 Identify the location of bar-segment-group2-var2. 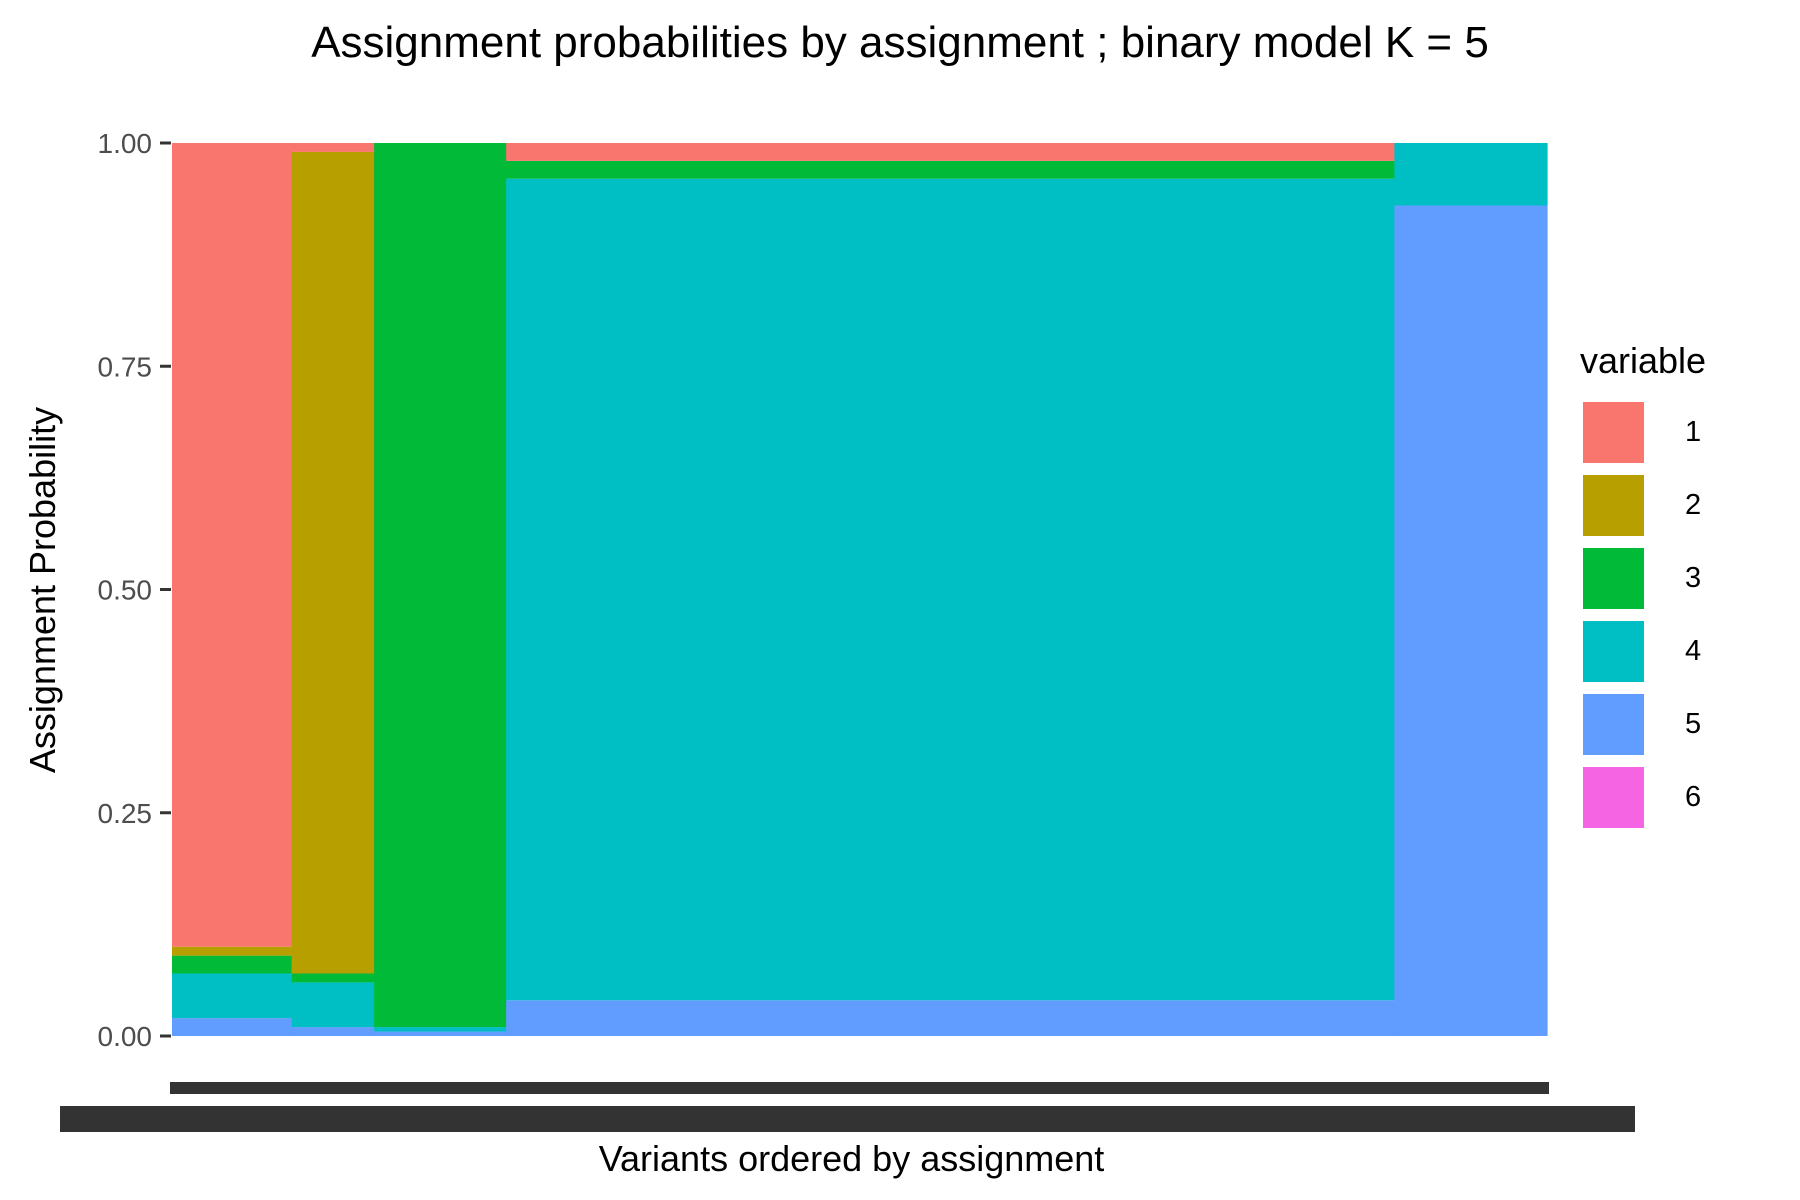
(333, 562).